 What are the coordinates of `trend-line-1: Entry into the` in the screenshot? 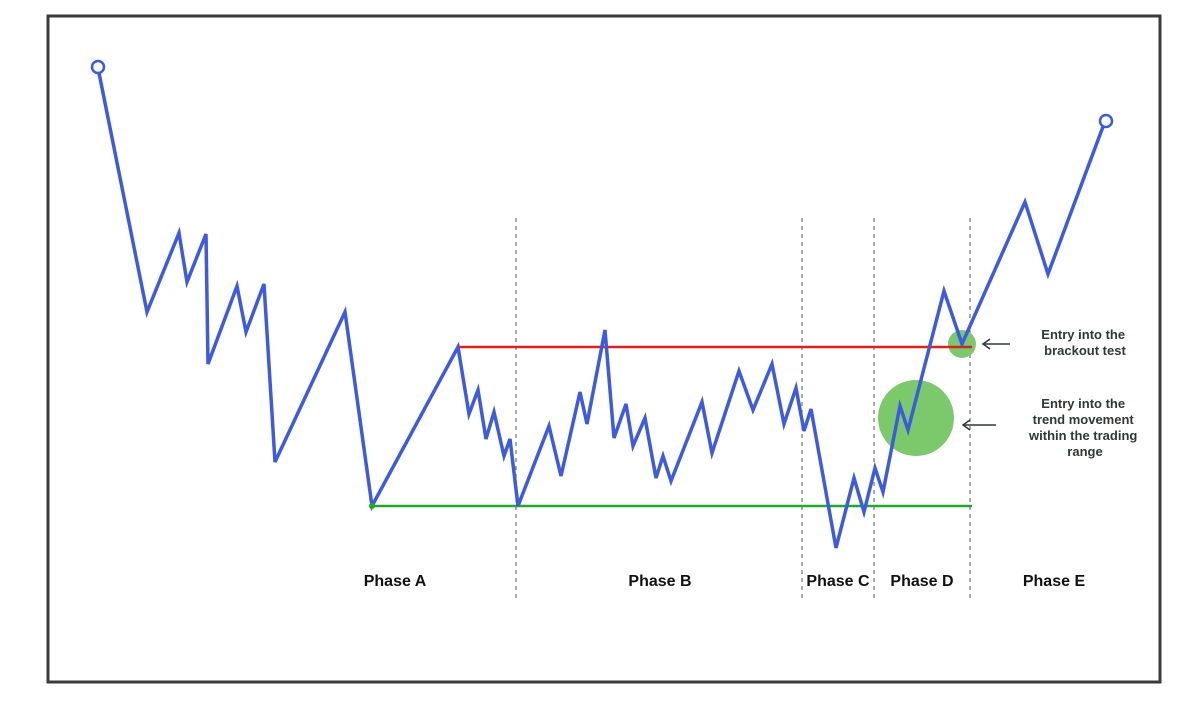 It's located at (1083, 403).